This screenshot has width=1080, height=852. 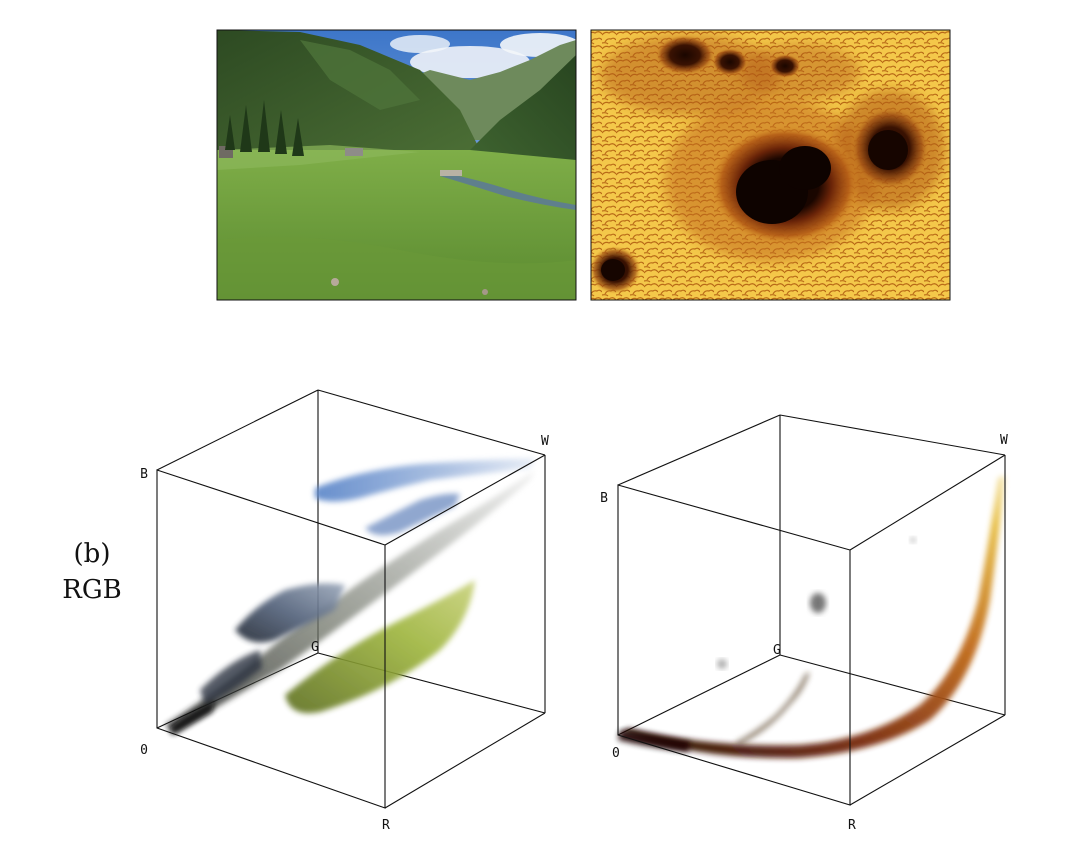 What do you see at coordinates (91, 590) in the screenshot?
I see `space-label: RGB` at bounding box center [91, 590].